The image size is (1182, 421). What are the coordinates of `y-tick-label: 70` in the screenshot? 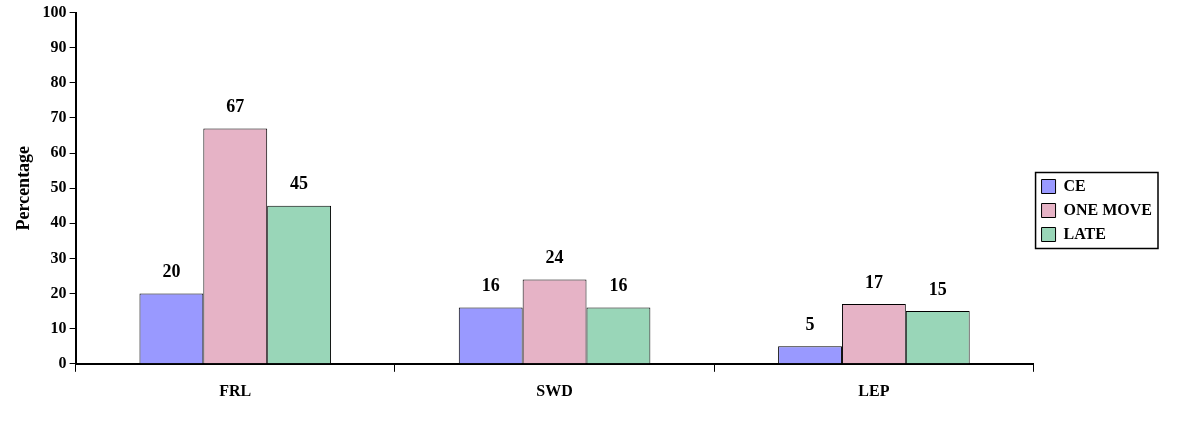 It's located at (58, 117).